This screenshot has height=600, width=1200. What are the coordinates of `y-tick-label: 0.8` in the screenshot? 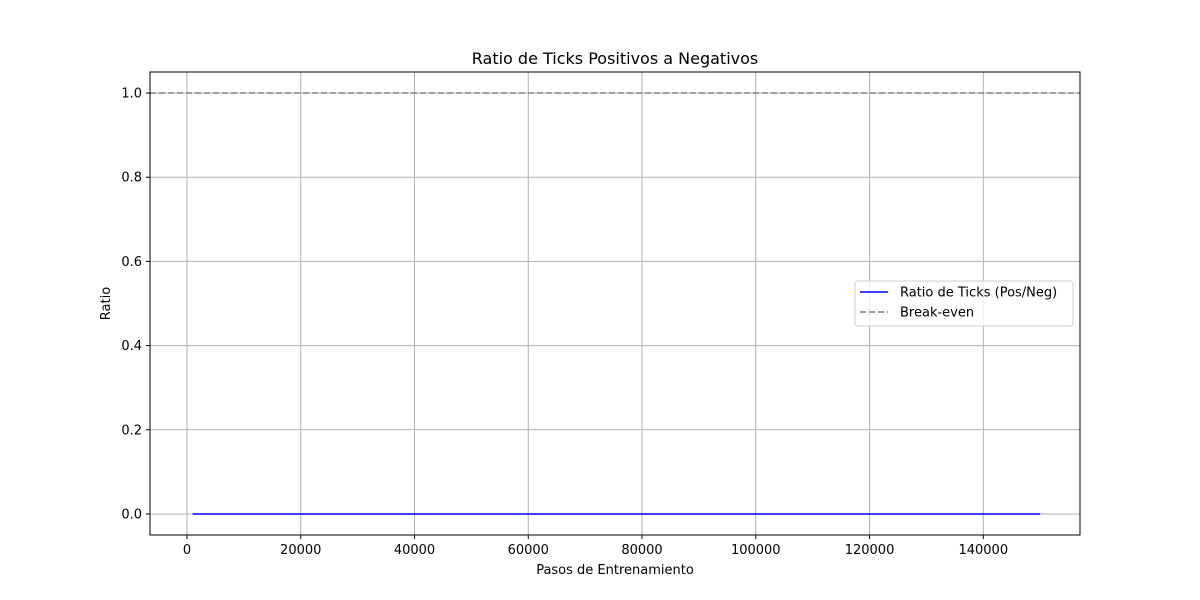 It's located at (131, 178).